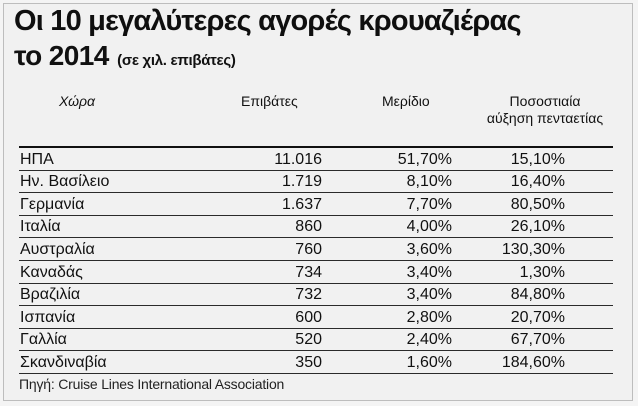 This screenshot has width=638, height=406. Describe the element at coordinates (298, 159) in the screenshot. I see `passengers-cell: 11.016` at that location.